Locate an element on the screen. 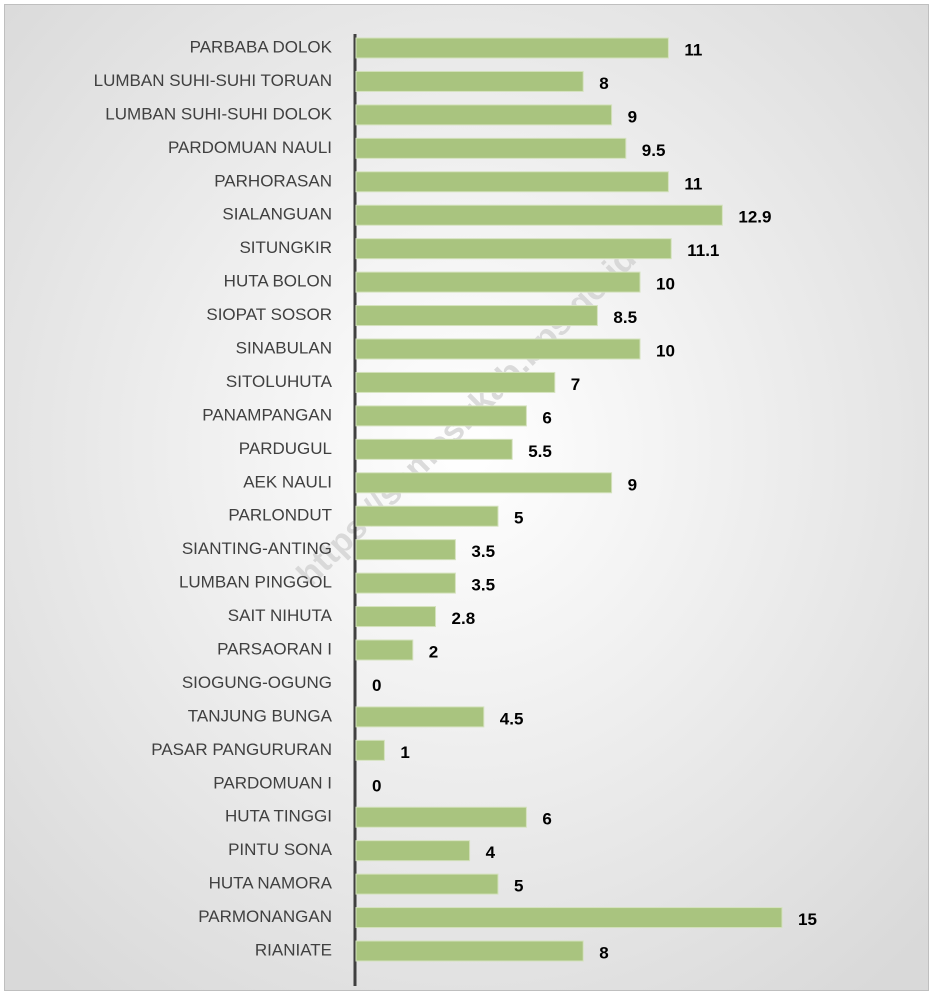  value-label: 8.5 is located at coordinates (625, 317).